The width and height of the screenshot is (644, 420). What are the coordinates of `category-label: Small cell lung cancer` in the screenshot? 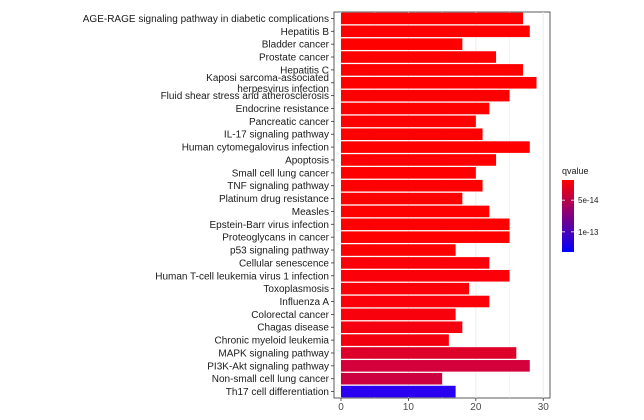 It's located at (281, 173).